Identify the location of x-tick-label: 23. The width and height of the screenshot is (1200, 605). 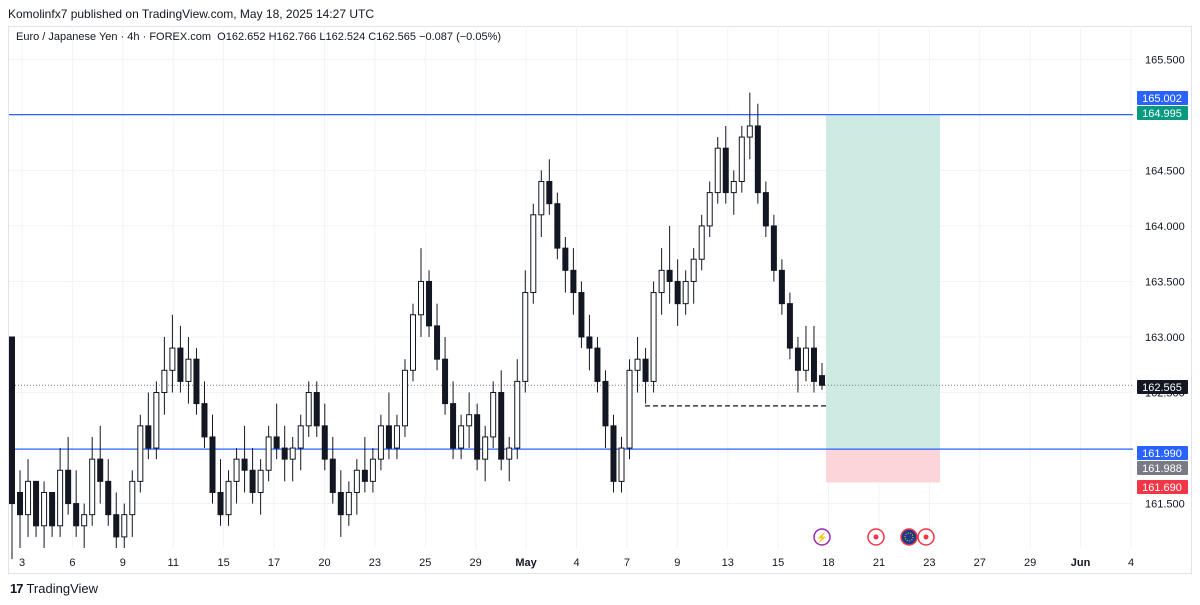
(929, 563).